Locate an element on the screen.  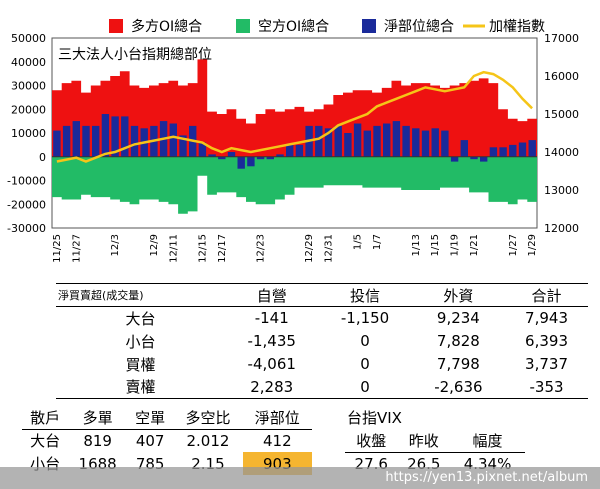
net-buy-header-foreign: 外資 is located at coordinates (458, 295).